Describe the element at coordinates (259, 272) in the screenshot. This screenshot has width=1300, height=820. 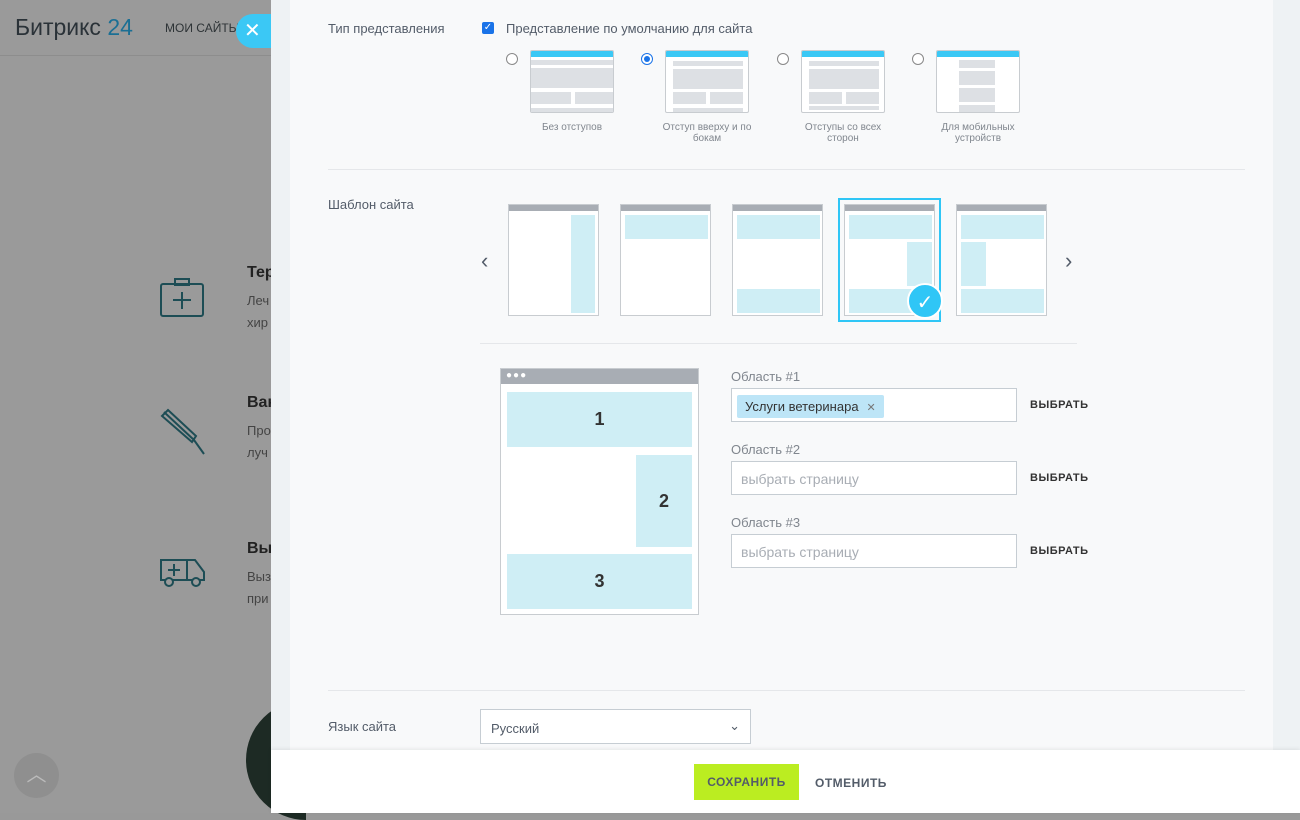
I see `feature-title: Тер` at that location.